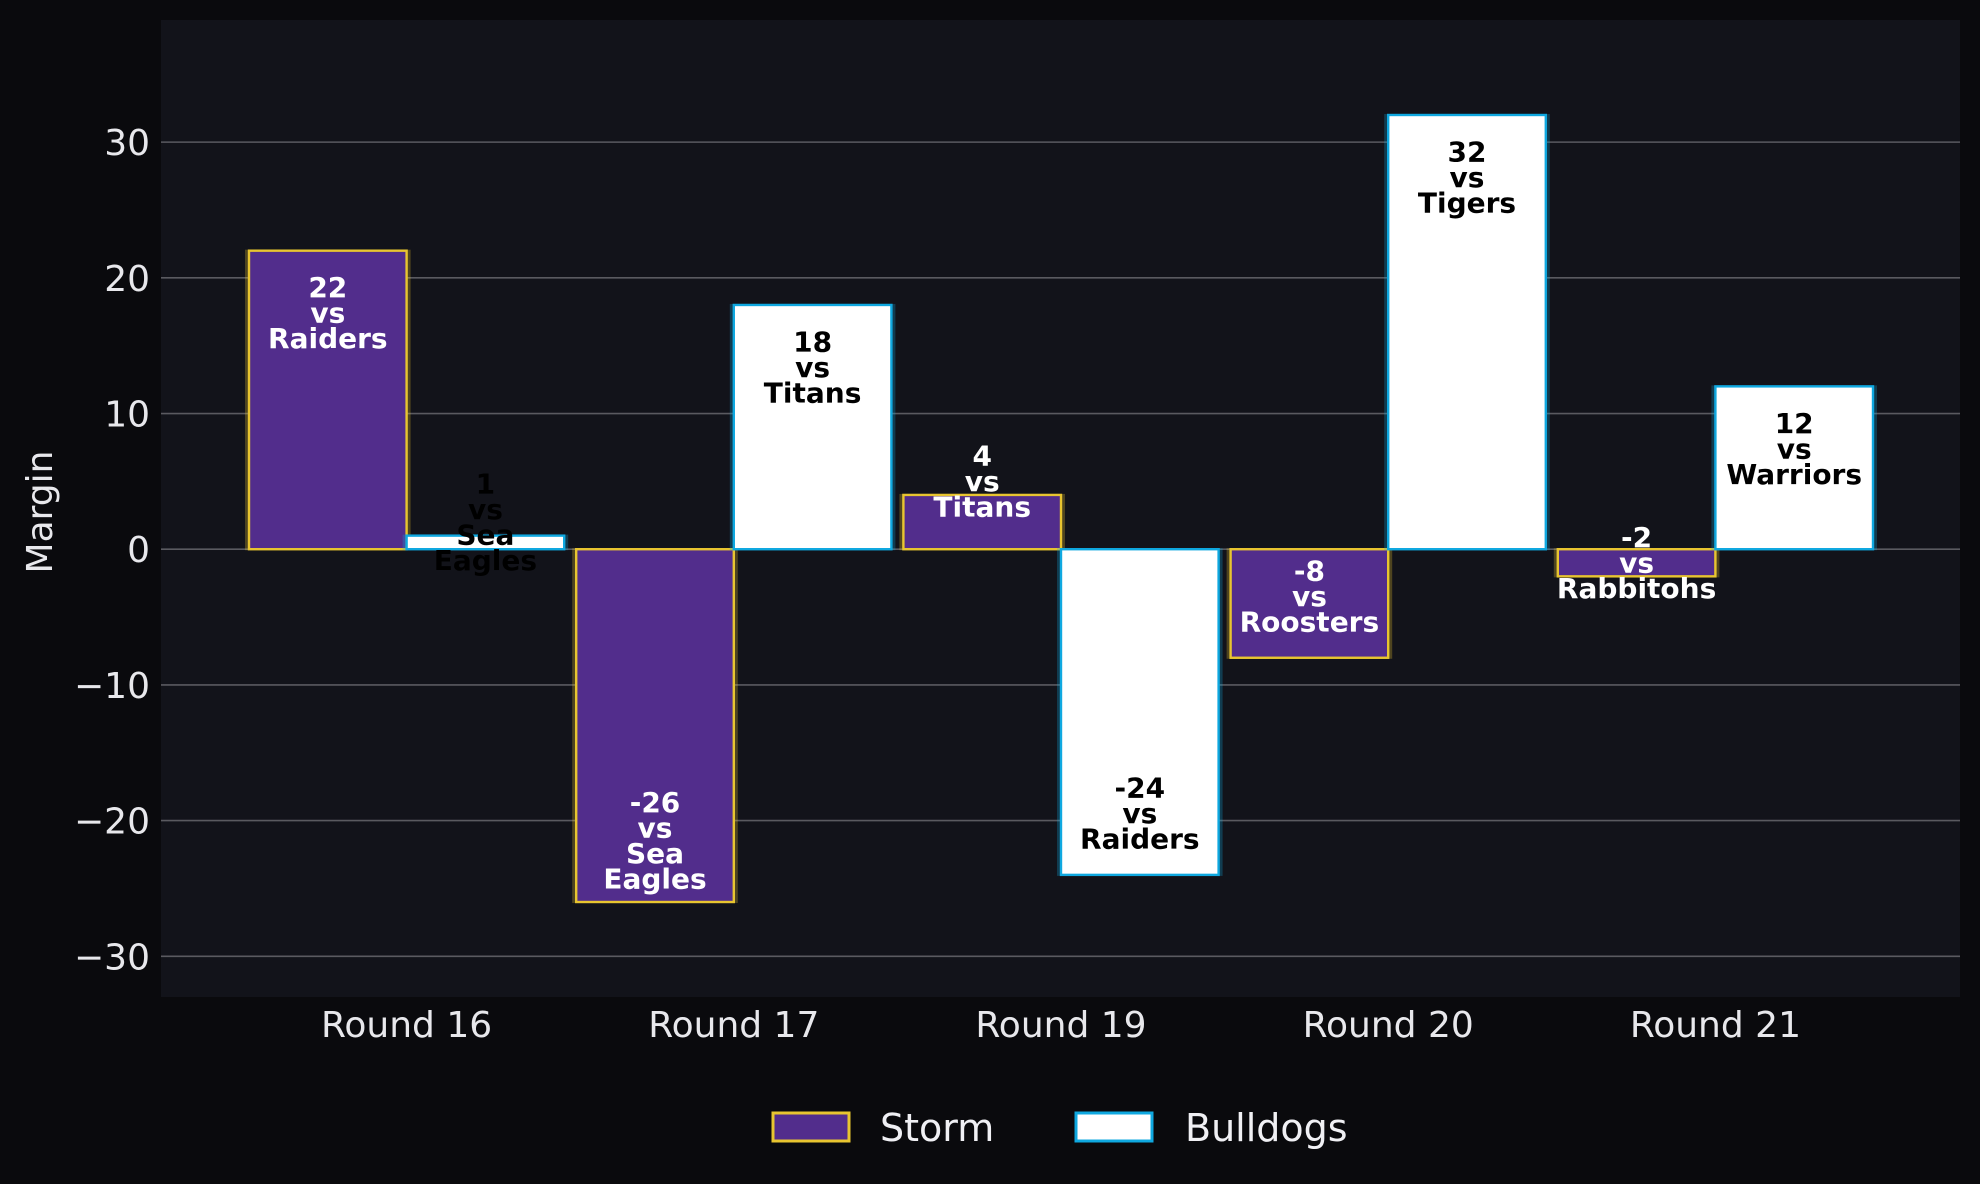 Image resolution: width=1980 pixels, height=1184 pixels. I want to click on bar-label-line: 1, so click(485, 483).